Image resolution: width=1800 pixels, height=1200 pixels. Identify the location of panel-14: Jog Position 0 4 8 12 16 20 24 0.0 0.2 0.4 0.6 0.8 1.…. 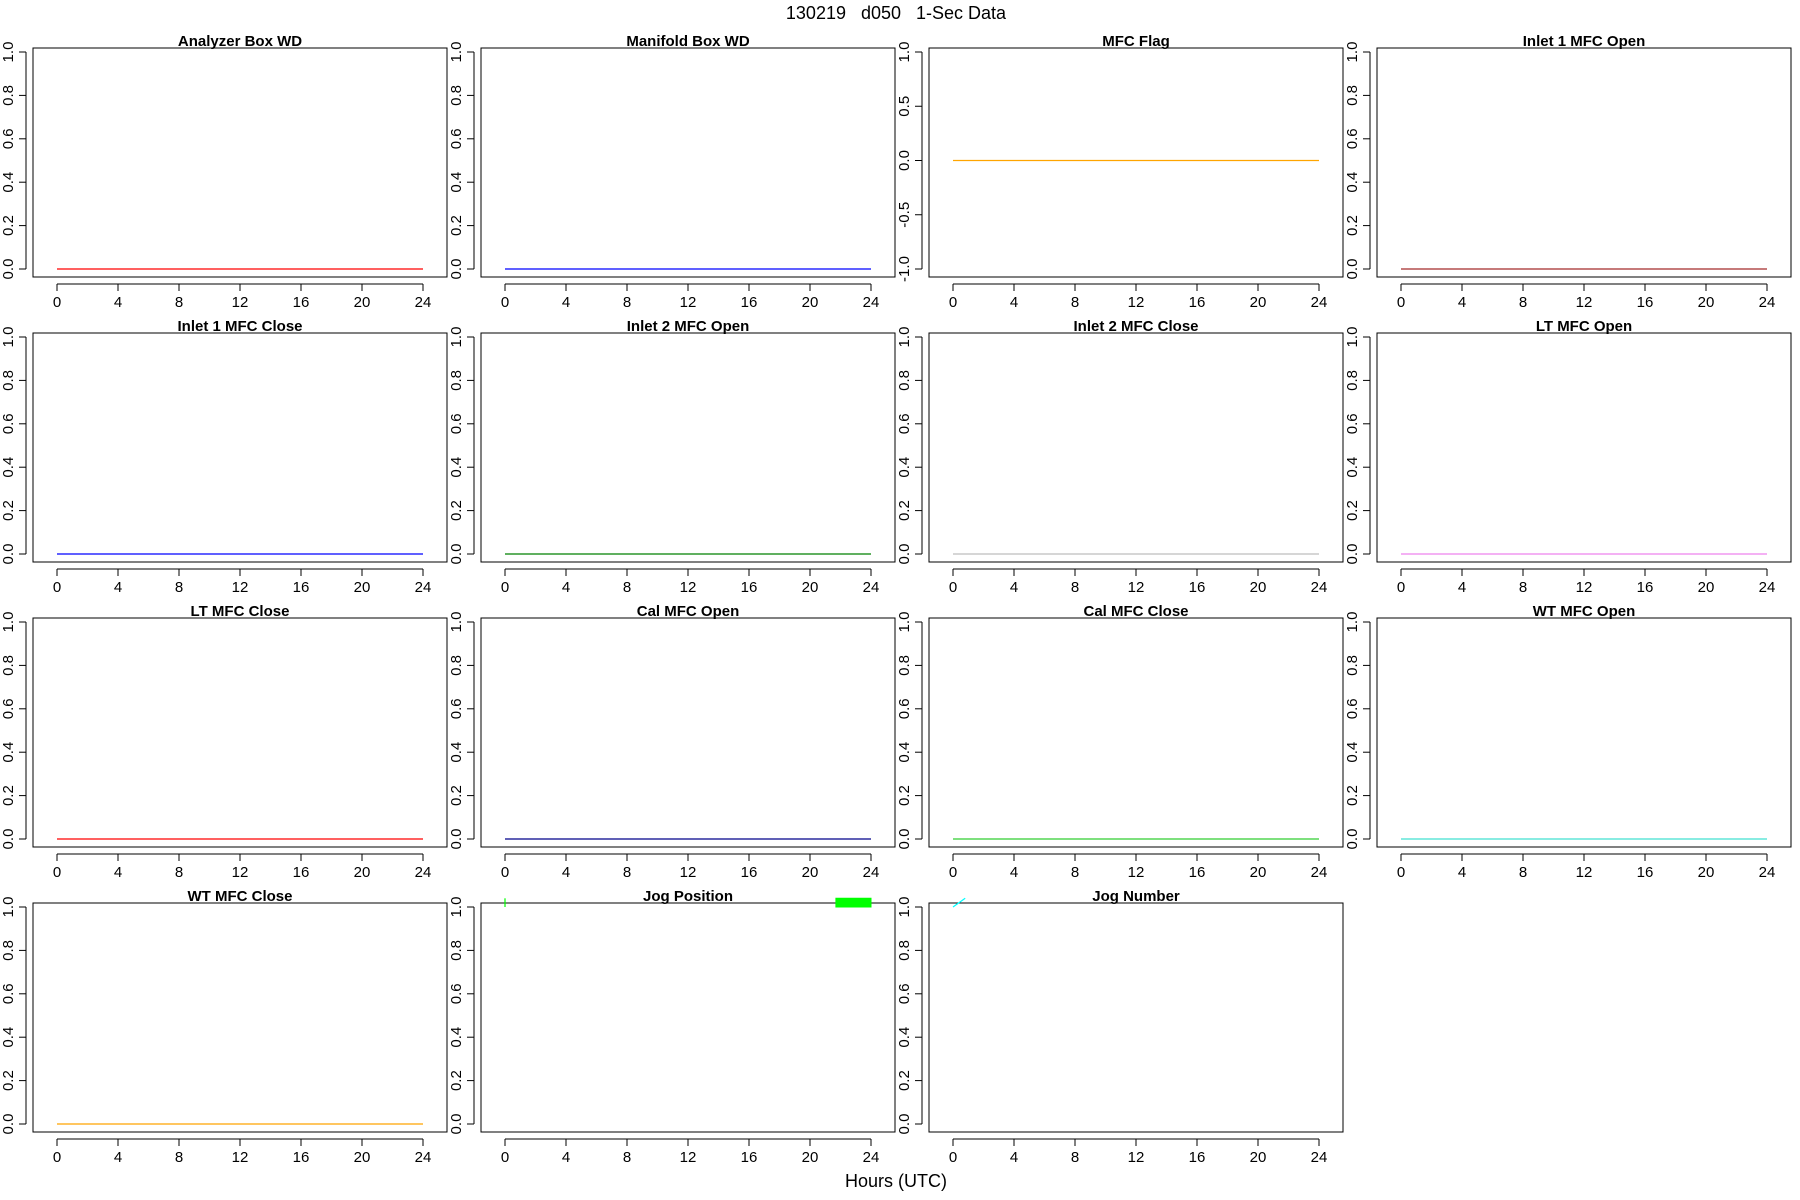
(672, 1027).